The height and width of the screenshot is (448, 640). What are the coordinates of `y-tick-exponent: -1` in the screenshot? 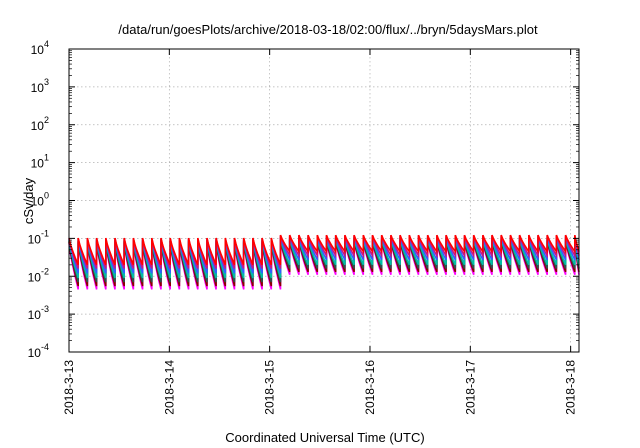 It's located at (45, 233).